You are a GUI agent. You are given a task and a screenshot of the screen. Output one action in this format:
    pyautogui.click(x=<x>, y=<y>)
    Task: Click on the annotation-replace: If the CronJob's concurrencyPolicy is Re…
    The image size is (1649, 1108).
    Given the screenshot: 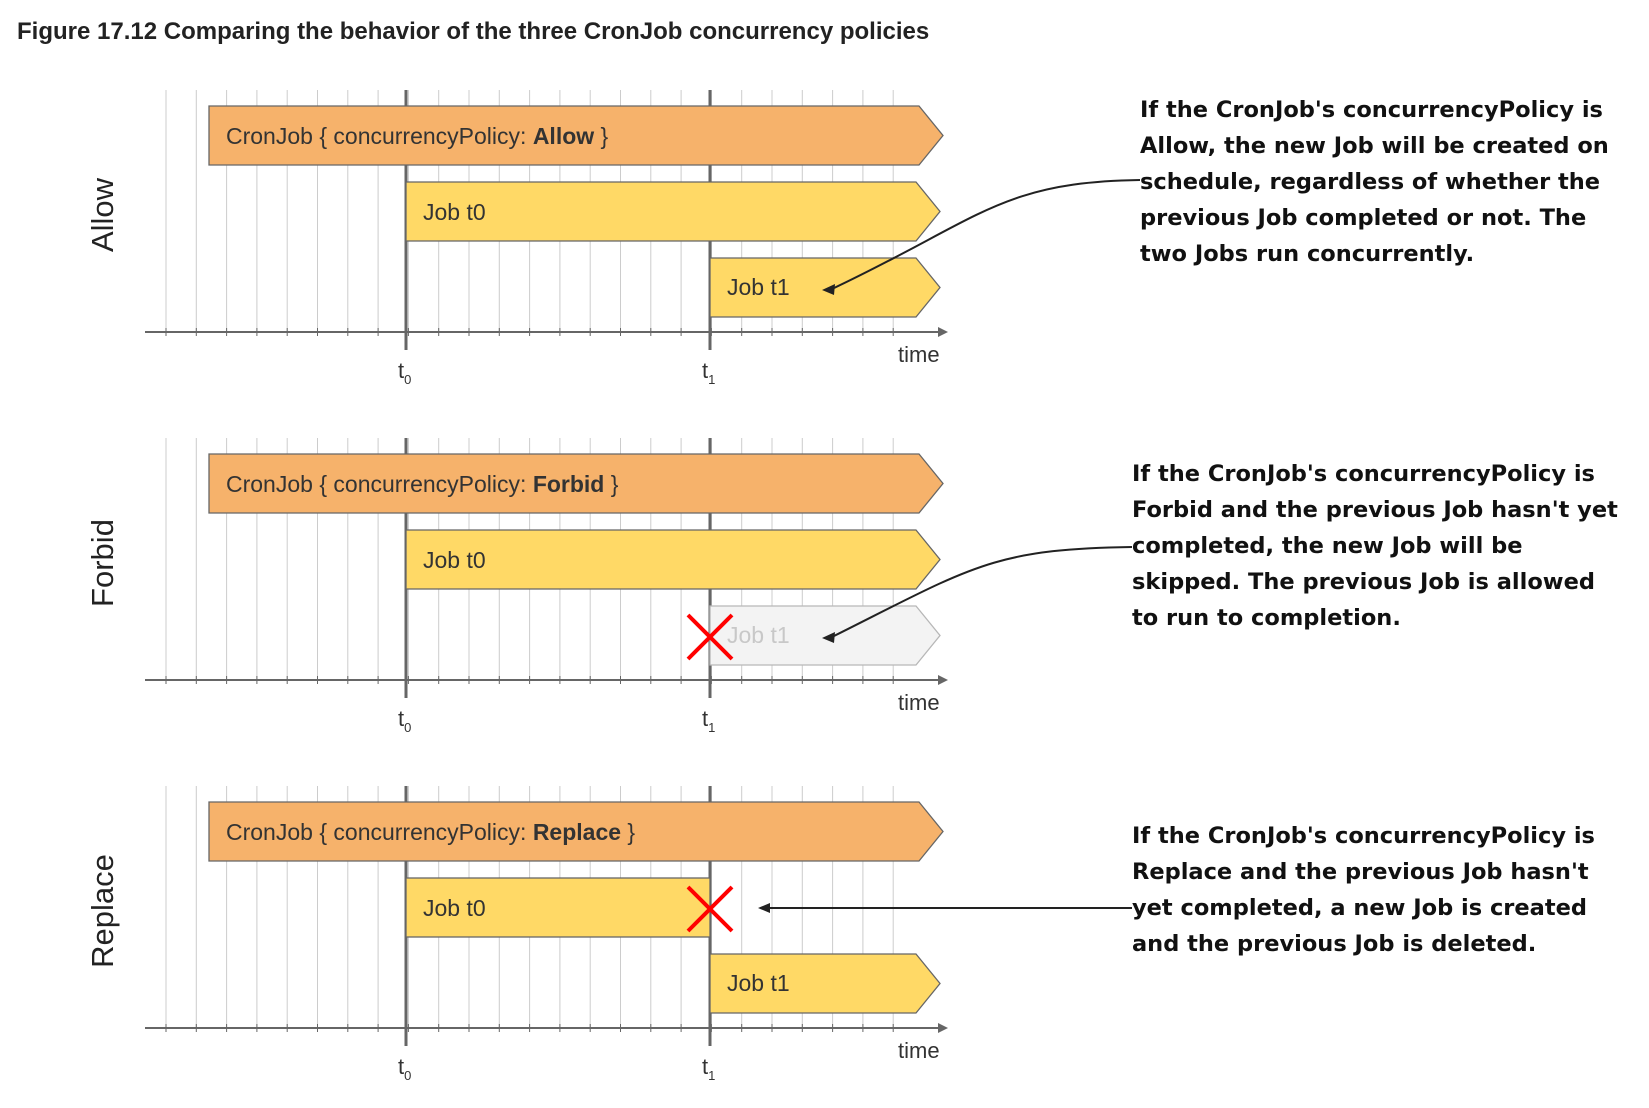 What is the action you would take?
    pyautogui.click(x=1363, y=890)
    